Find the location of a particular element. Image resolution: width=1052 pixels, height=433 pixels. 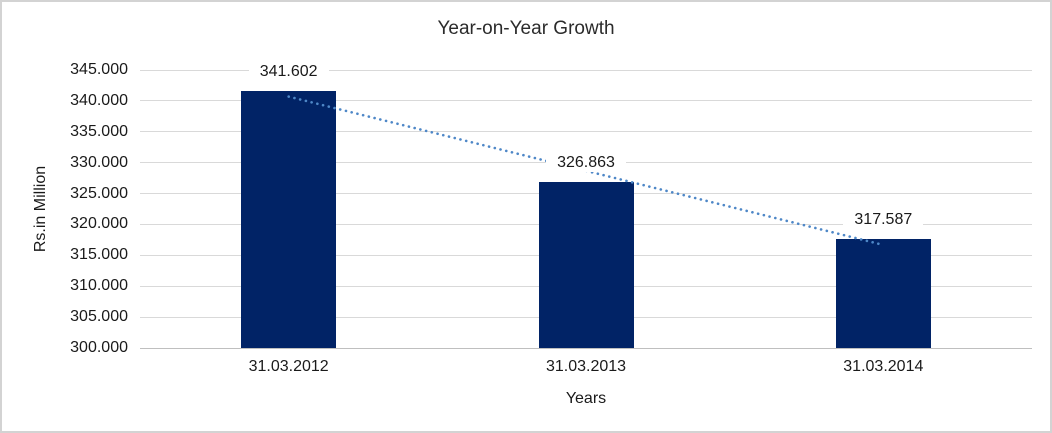

bar-value-label: 326.863 is located at coordinates (586, 163).